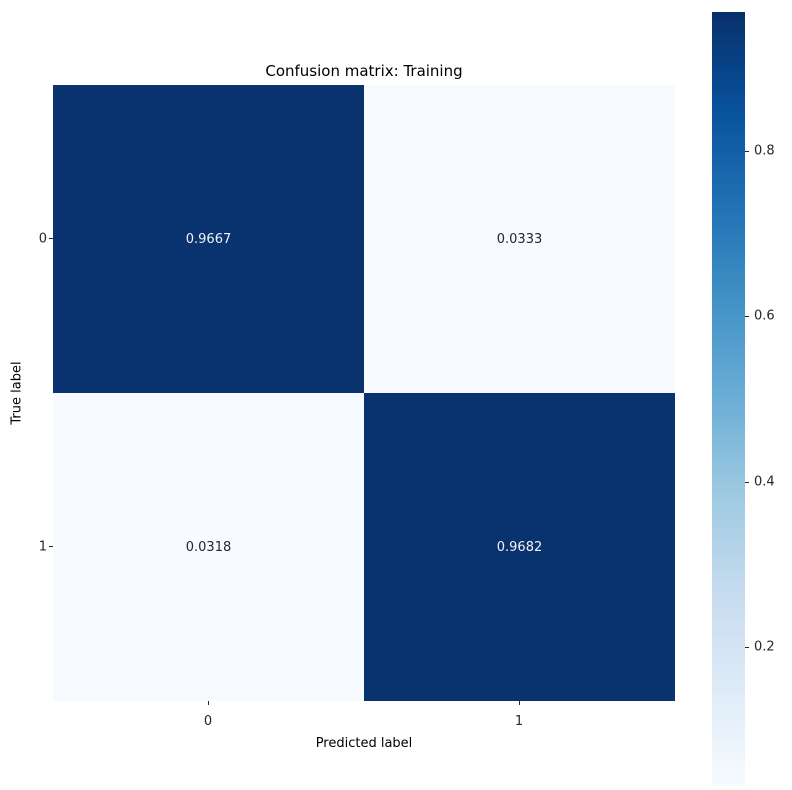 The image size is (792, 790). Describe the element at coordinates (764, 482) in the screenshot. I see `colorbar-tick-label: 0.4` at that location.